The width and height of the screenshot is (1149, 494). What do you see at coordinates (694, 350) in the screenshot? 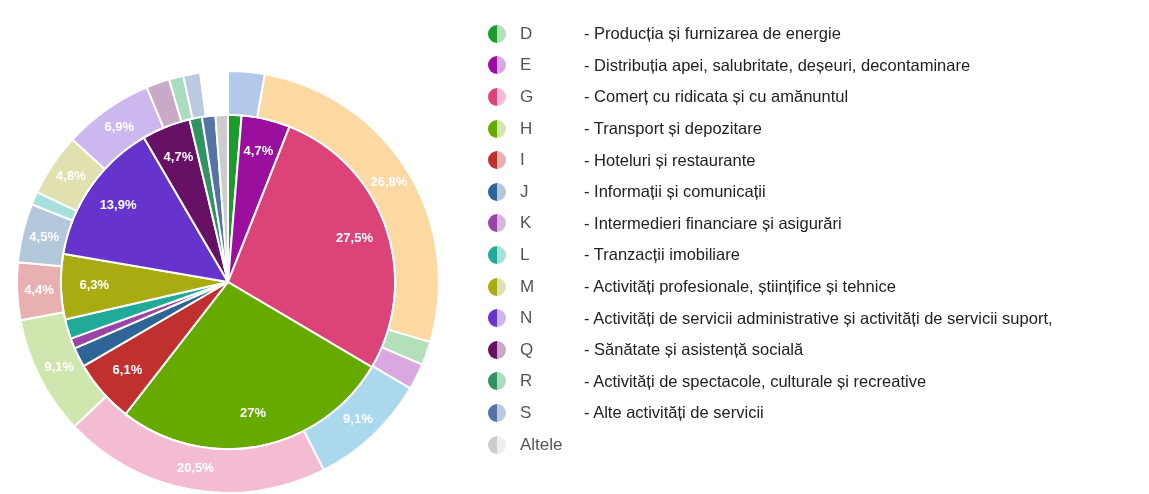
I see `text: - Sănătate și asistență socială` at bounding box center [694, 350].